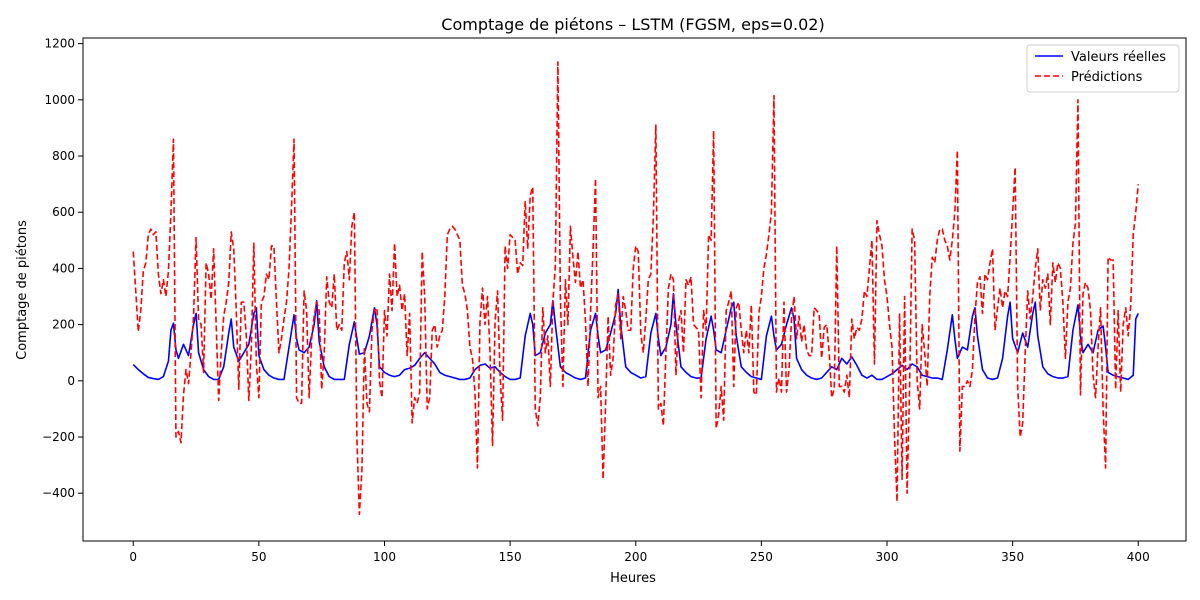 This screenshot has width=1200, height=600. I want to click on x-tick-label: 100, so click(384, 557).